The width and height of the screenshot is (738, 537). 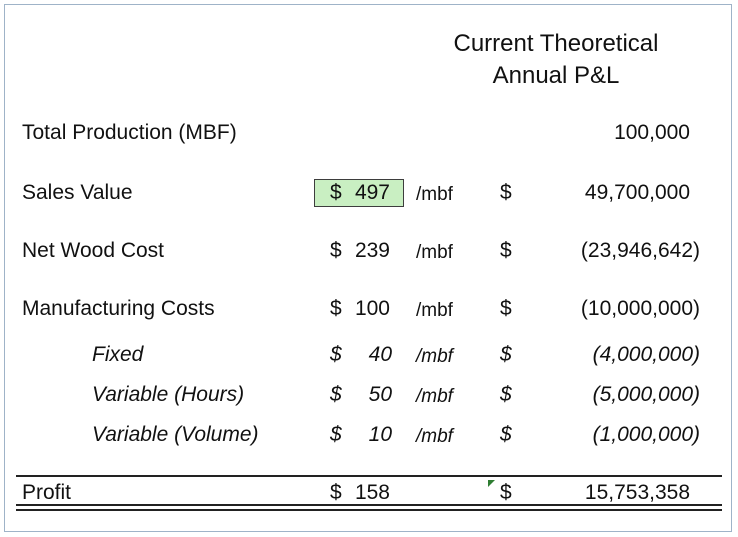 What do you see at coordinates (369, 476) in the screenshot?
I see `profit-top-rule` at bounding box center [369, 476].